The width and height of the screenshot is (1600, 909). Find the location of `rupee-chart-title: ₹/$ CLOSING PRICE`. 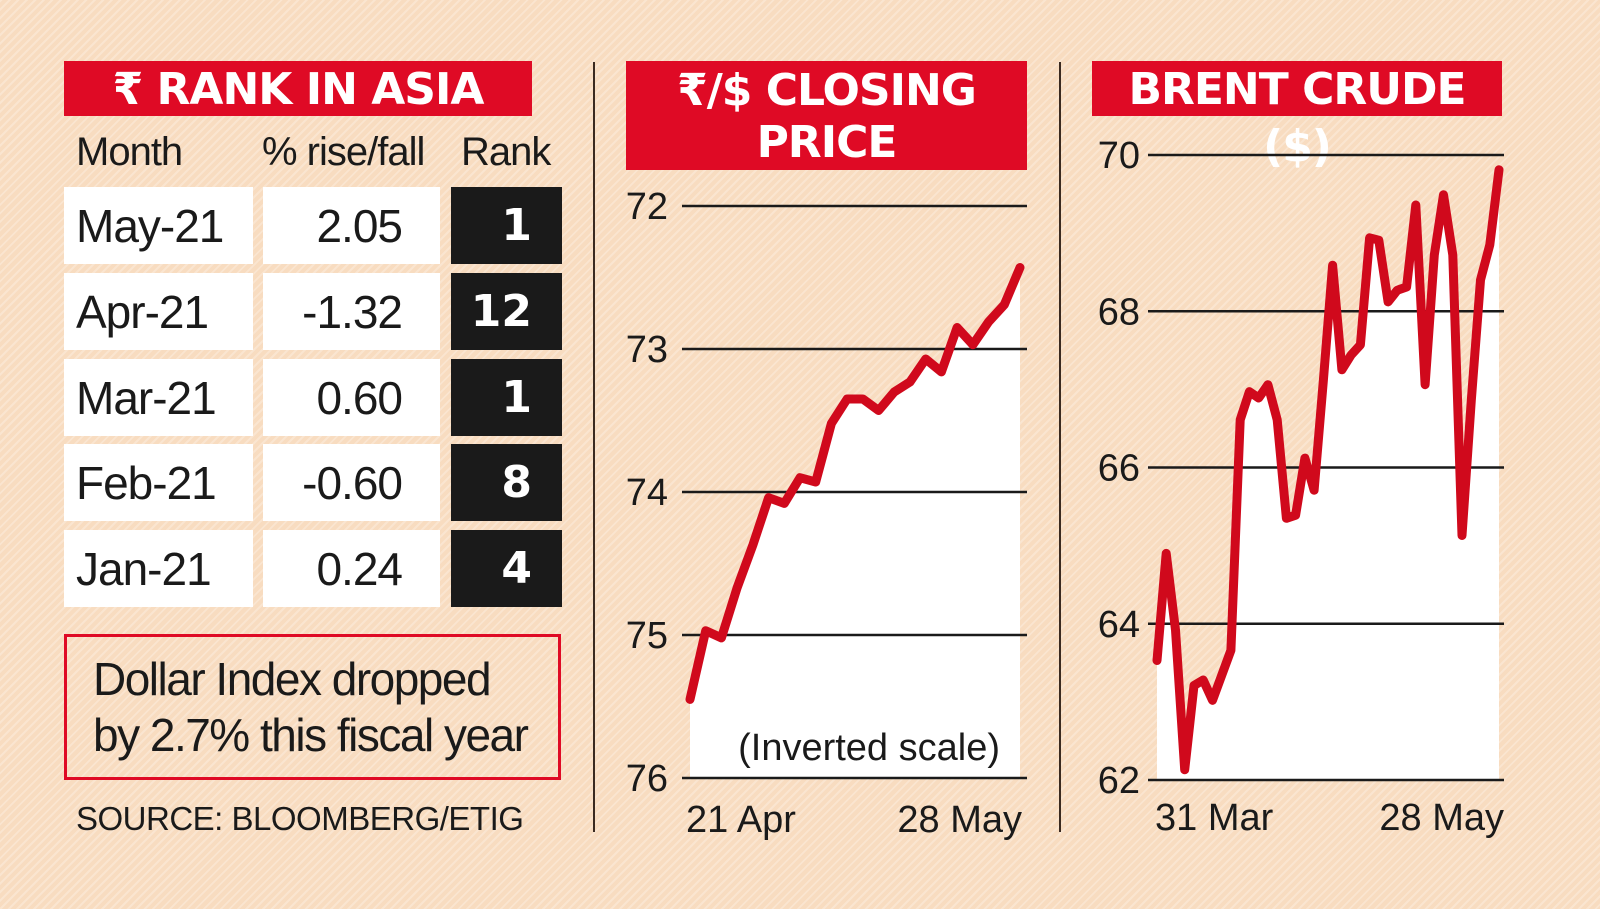

rupee-chart-title: ₹/$ CLOSING PRICE is located at coordinates (826, 115).